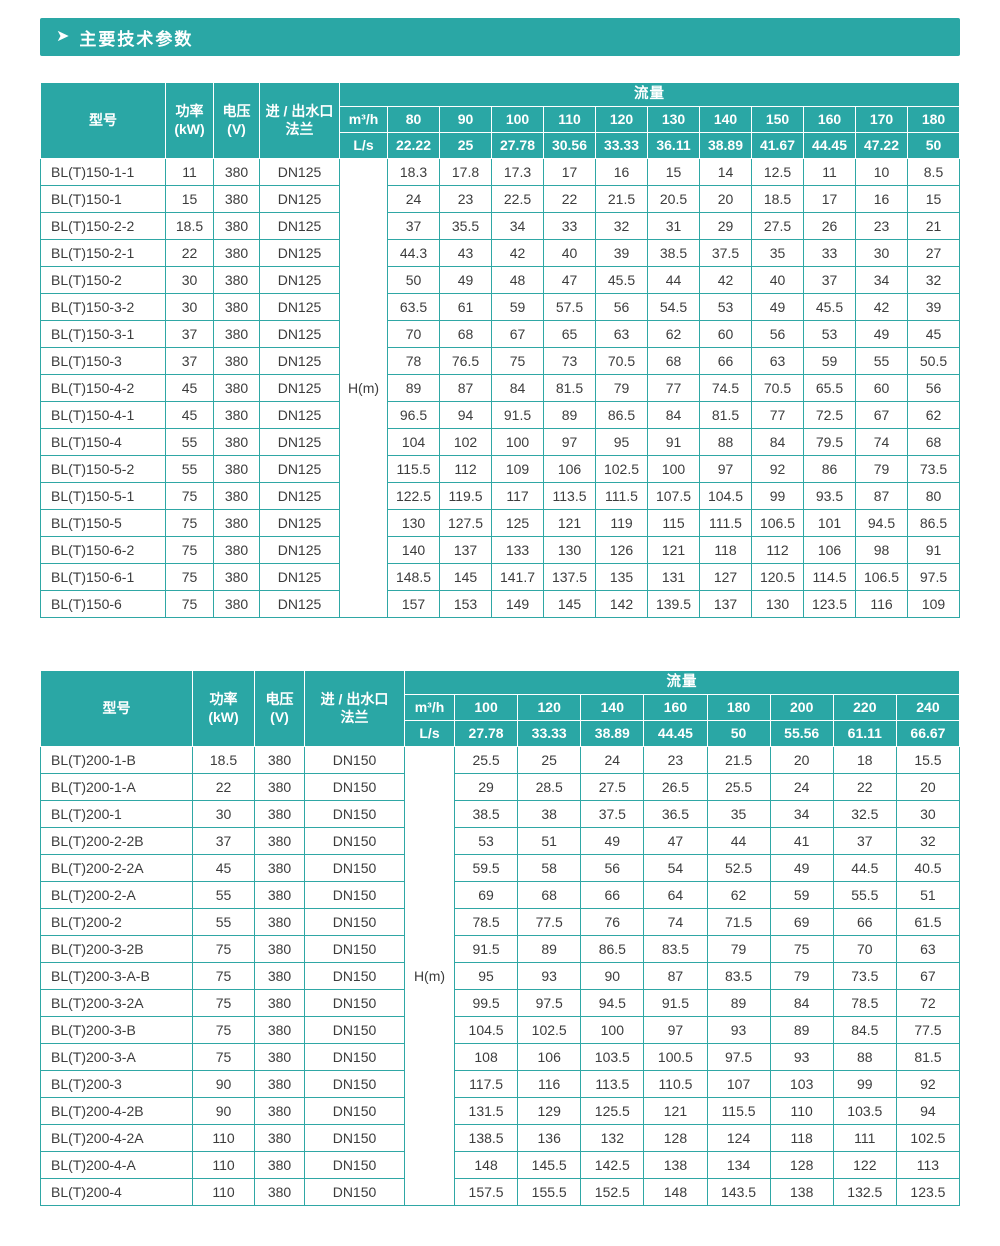  I want to click on head-value-cell: 18, so click(864, 760).